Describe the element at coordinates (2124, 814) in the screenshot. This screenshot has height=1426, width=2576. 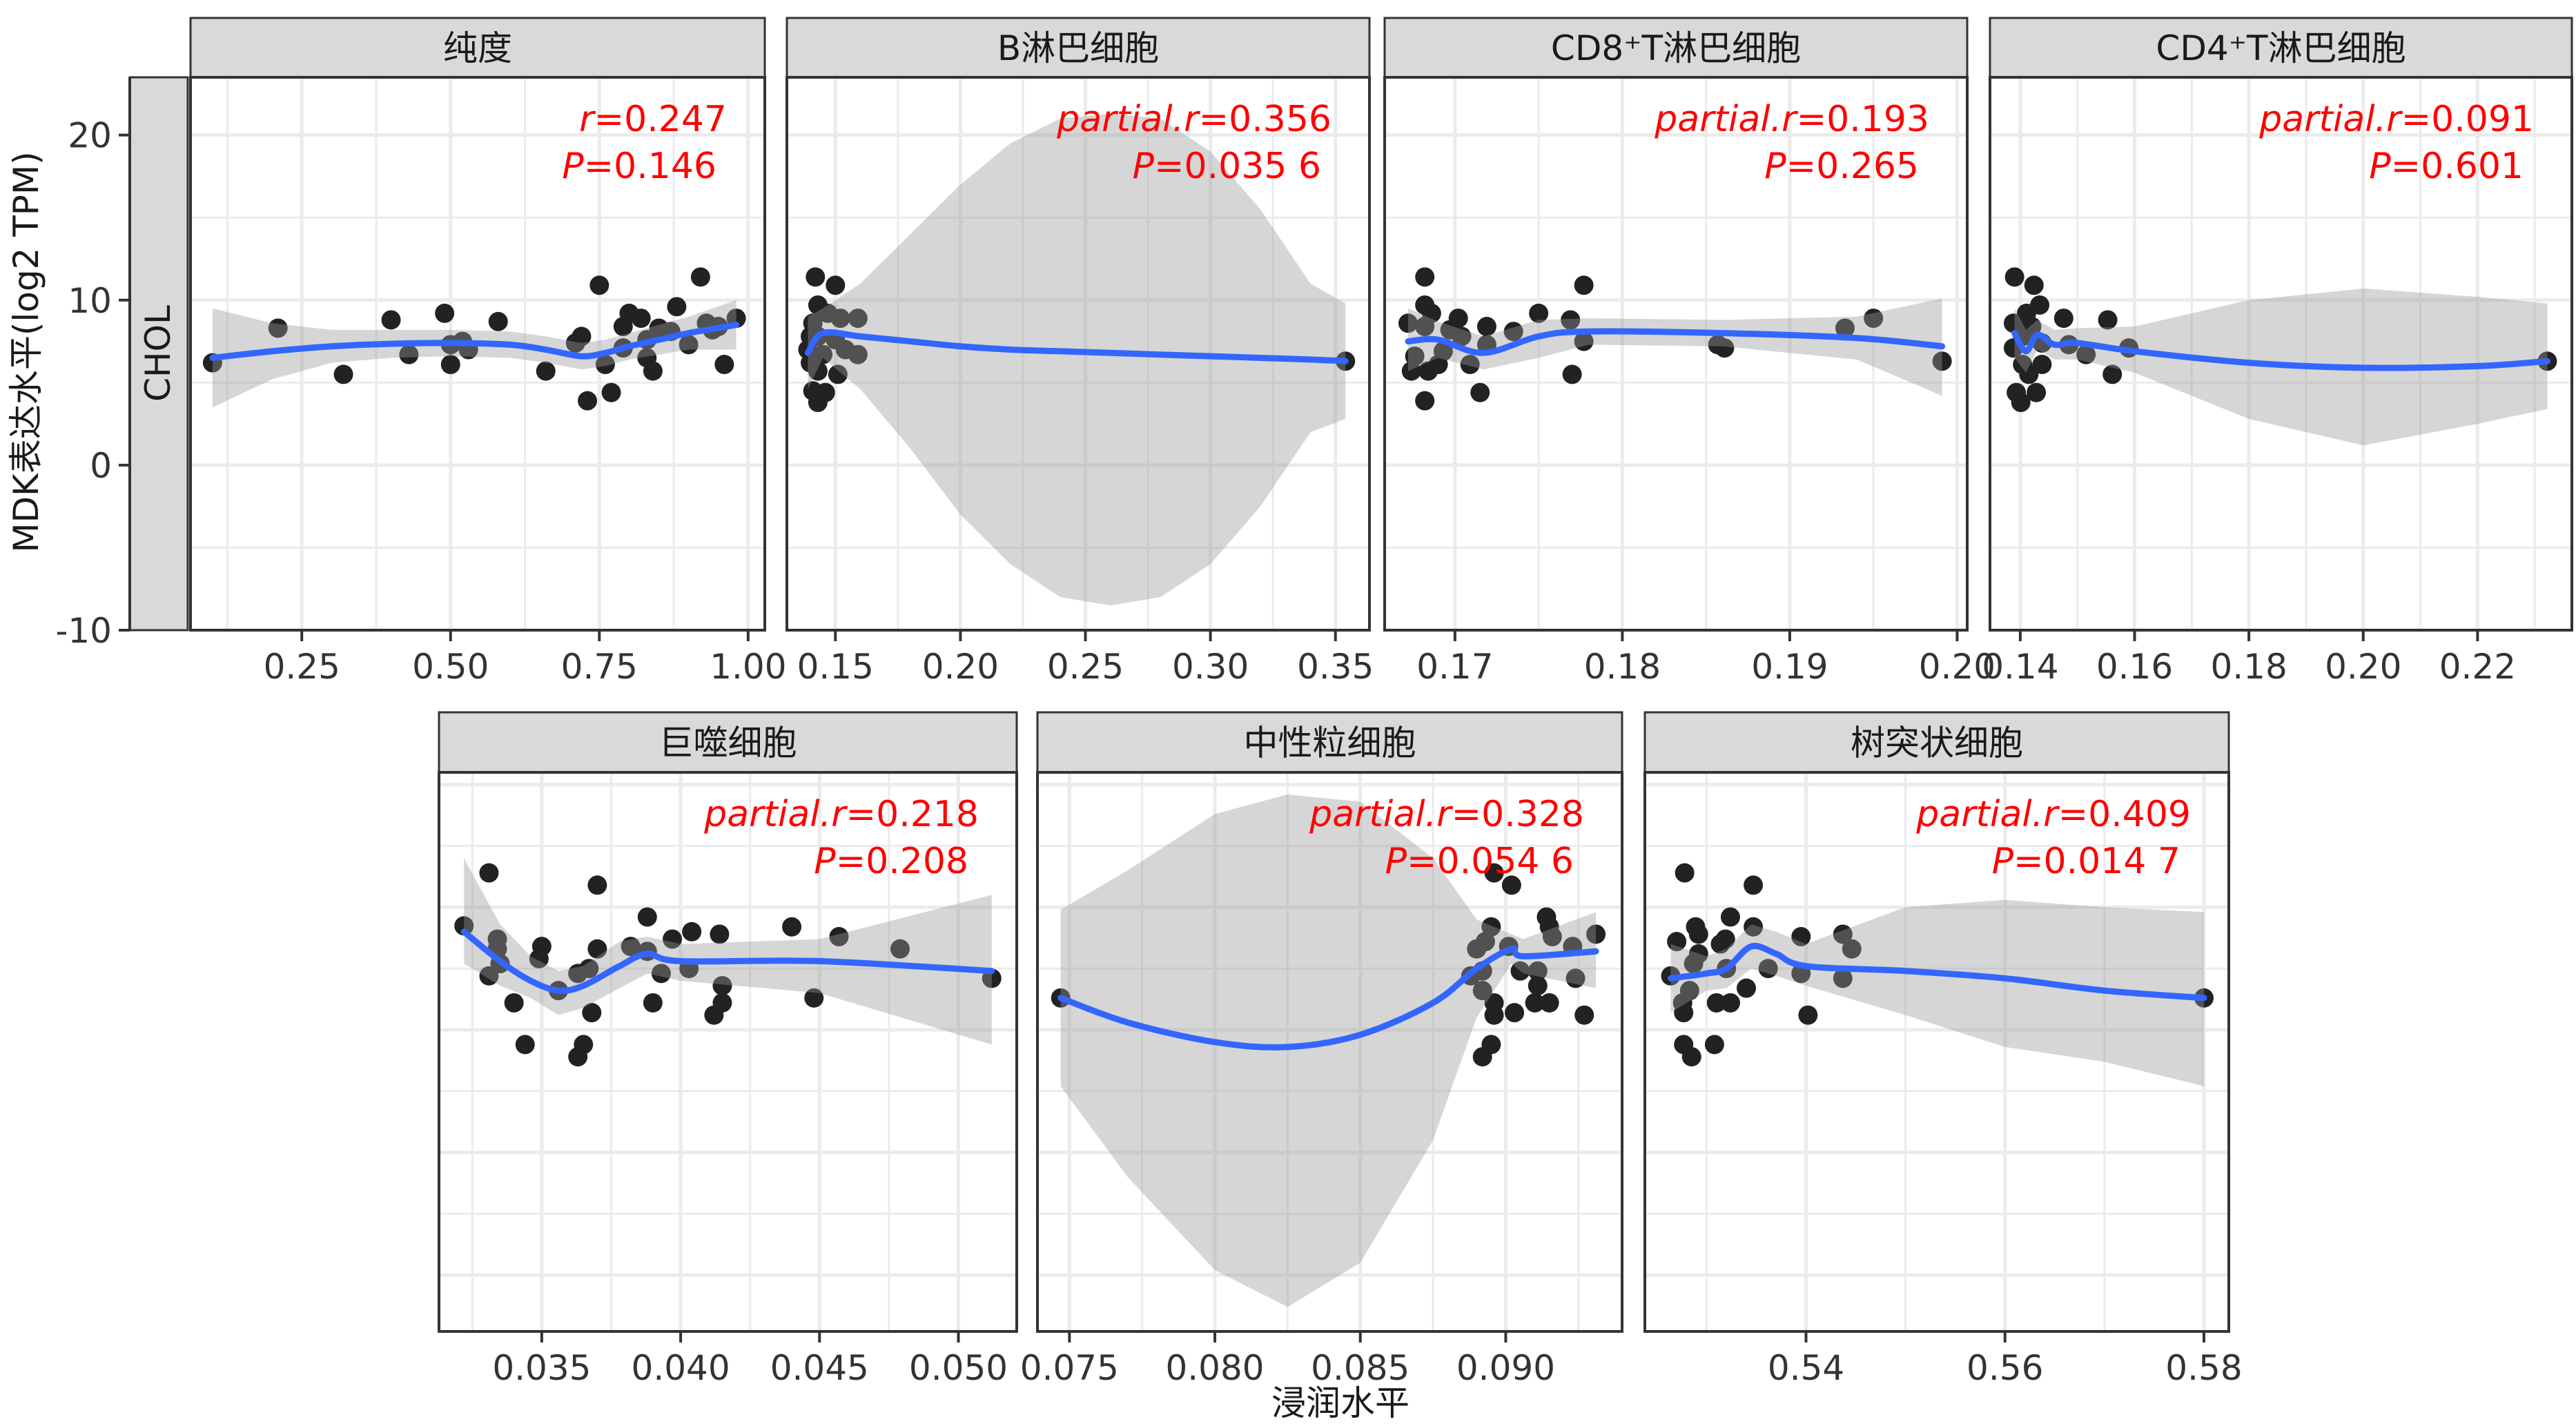
I see `r-value: =0.409` at that location.